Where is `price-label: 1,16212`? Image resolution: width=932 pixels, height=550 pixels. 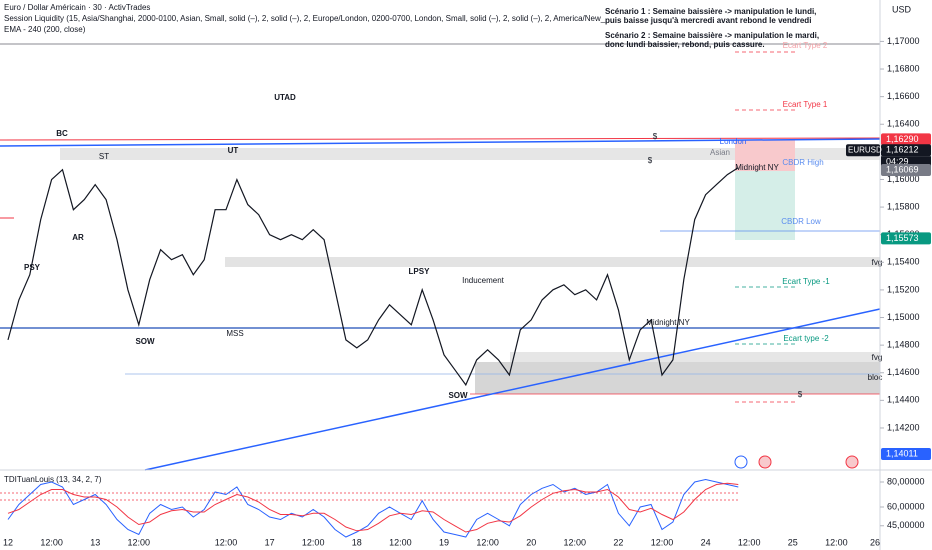 price-label: 1,16212 is located at coordinates (902, 150).